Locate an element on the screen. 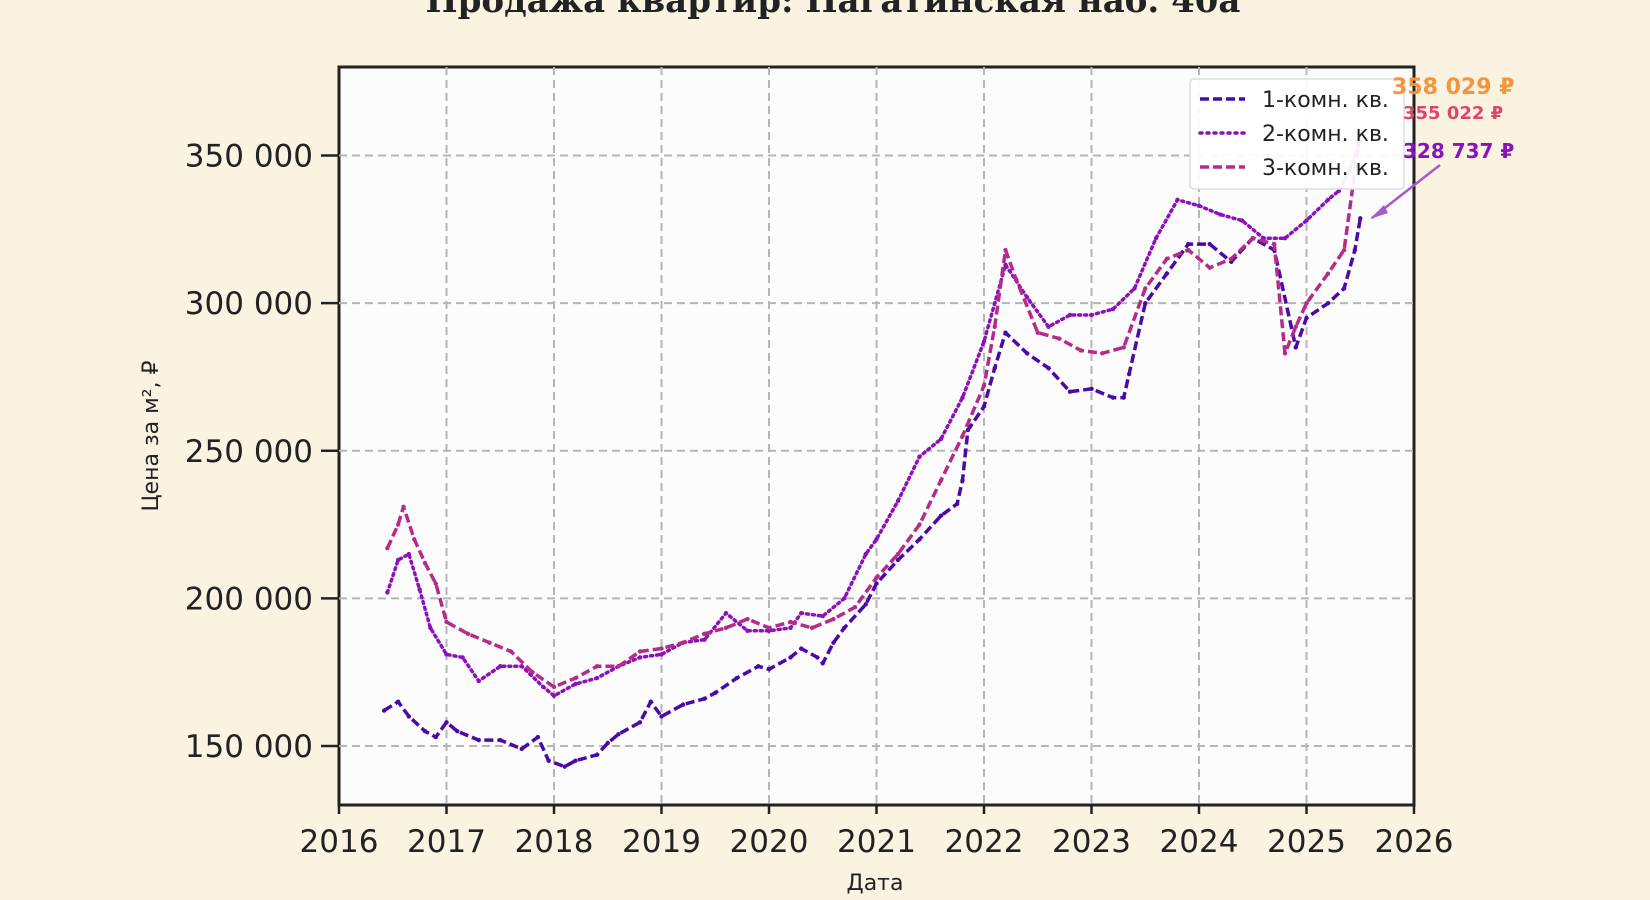  legend: 1-комн. кв. 2-комн. кв. 3-комн. кв. is located at coordinates (1297, 134).